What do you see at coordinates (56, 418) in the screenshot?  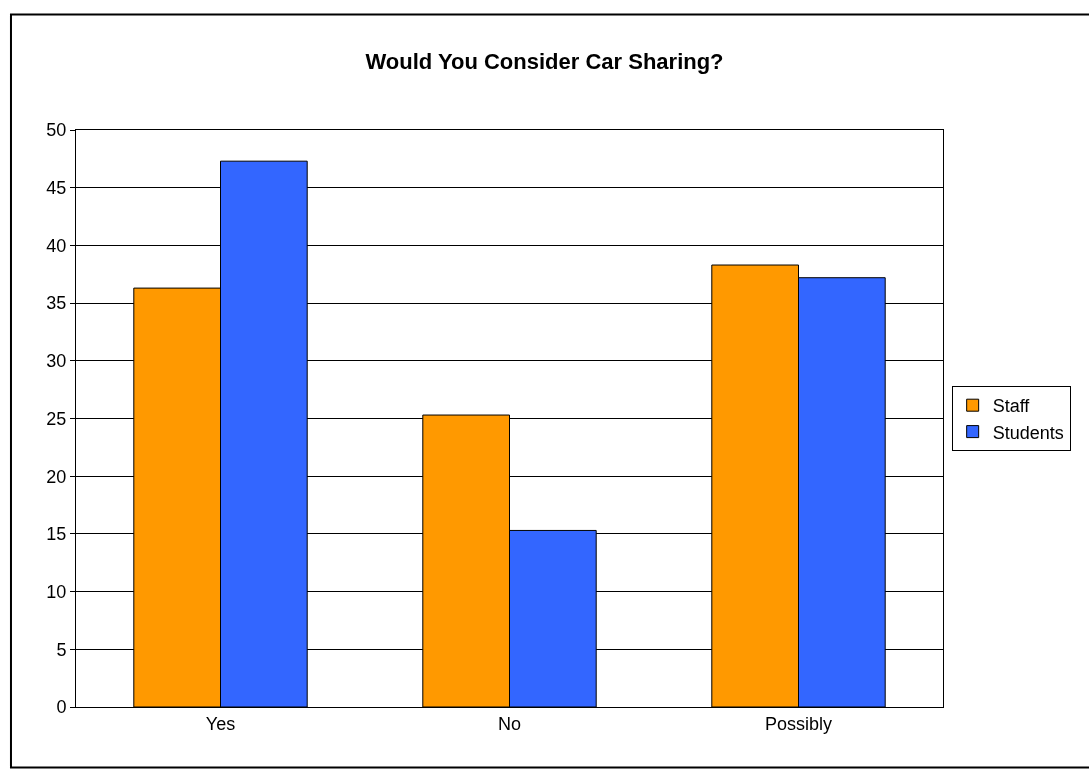 I see `y-tick-label: 25` at bounding box center [56, 418].